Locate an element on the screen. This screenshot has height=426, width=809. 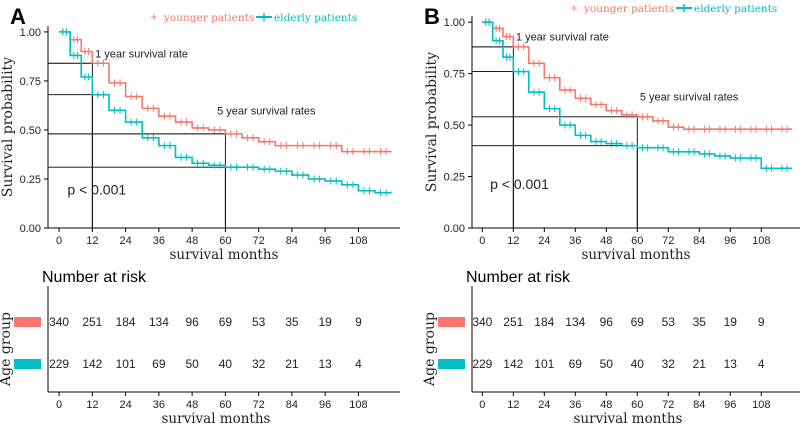
survival-curve-elderly is located at coordinates (637, 95).